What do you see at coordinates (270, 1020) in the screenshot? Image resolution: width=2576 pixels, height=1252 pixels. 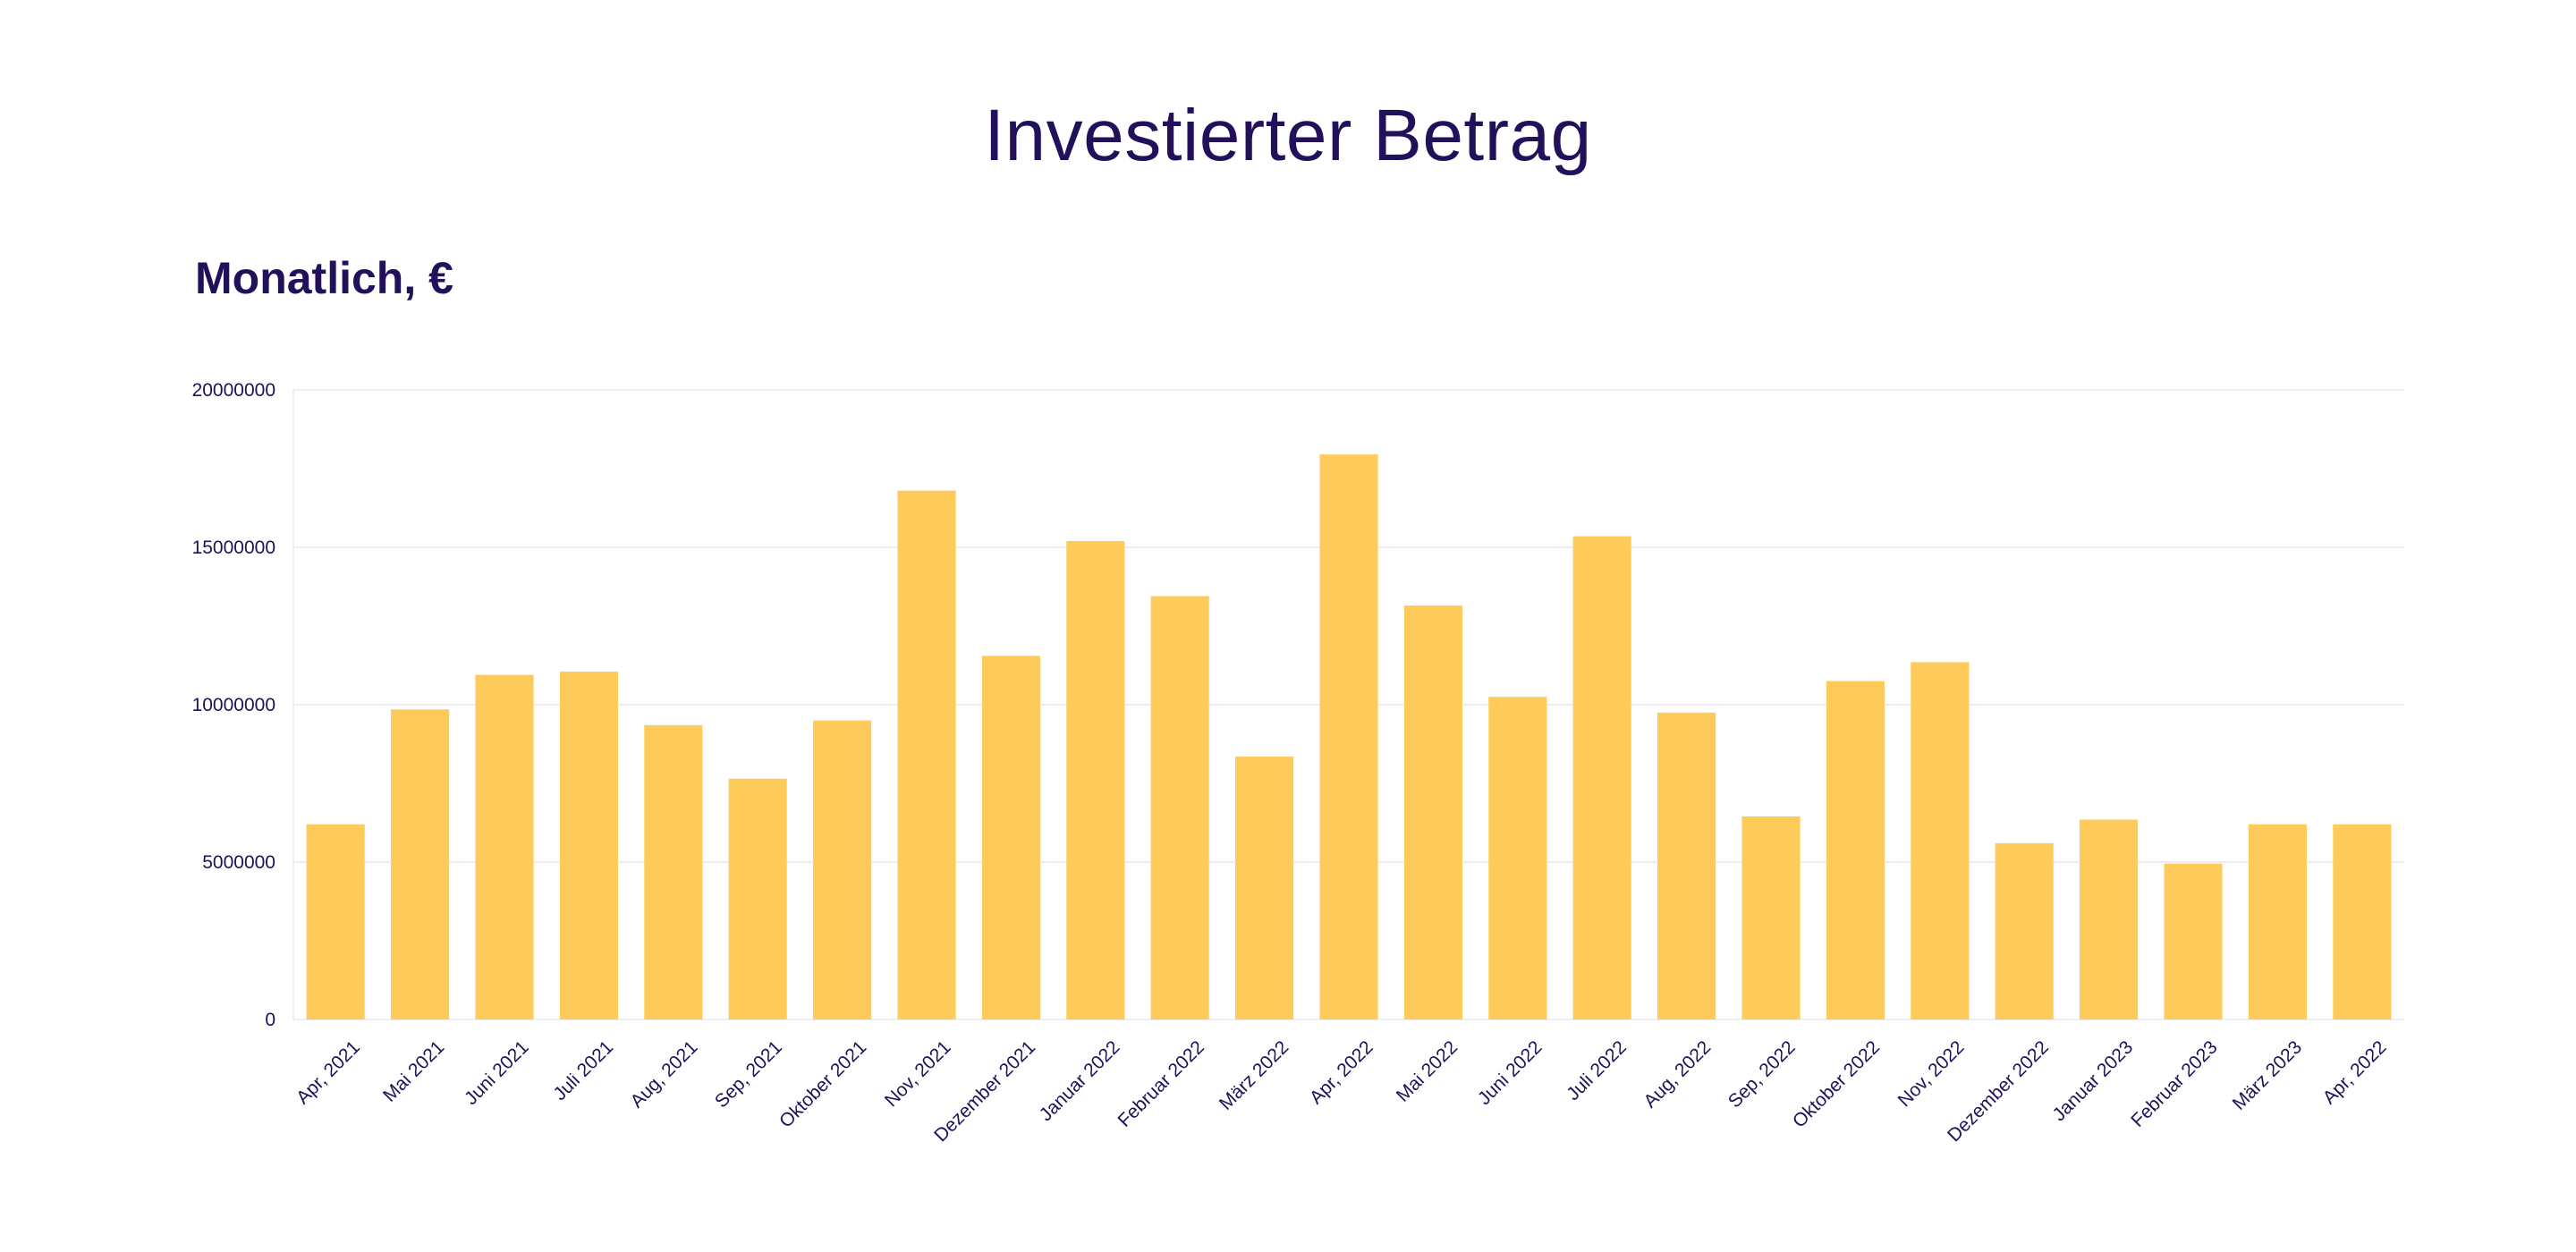 I see `y-tick-label: 0` at bounding box center [270, 1020].